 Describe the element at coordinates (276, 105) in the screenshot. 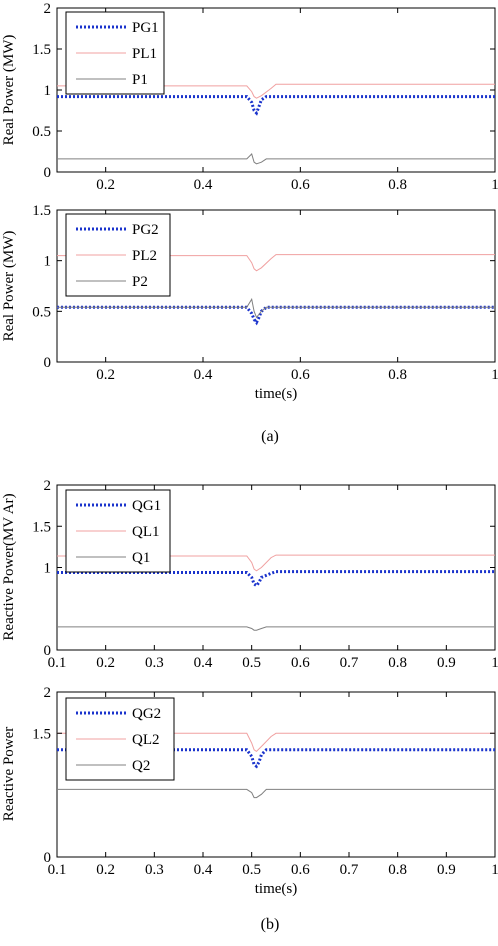

I see `series-line-pg1` at that location.